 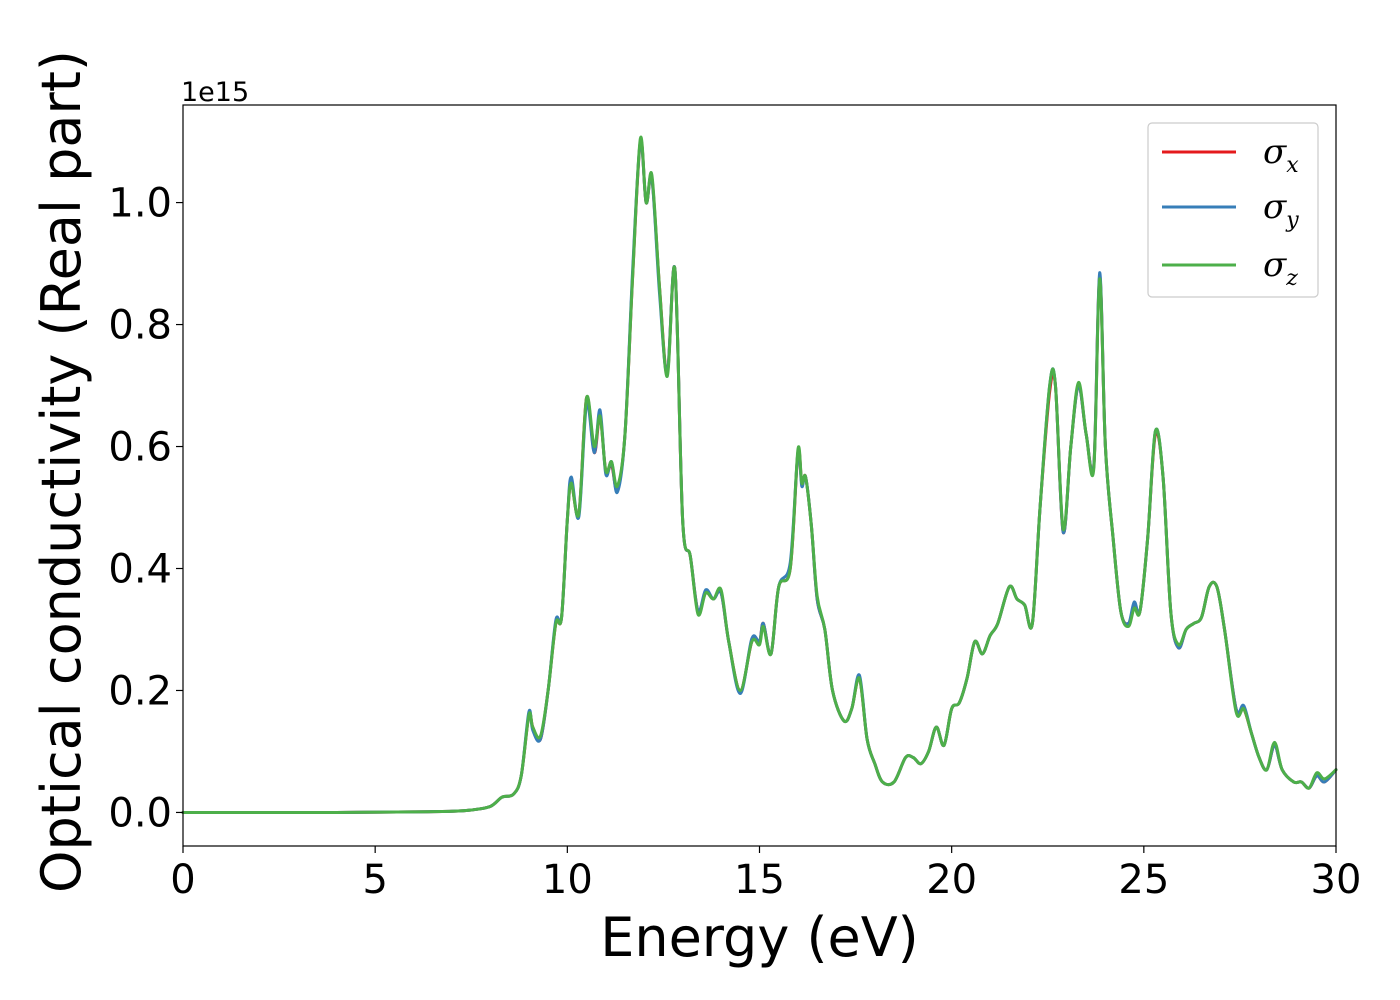 I want to click on x-tick-label: 5, so click(x=374, y=880).